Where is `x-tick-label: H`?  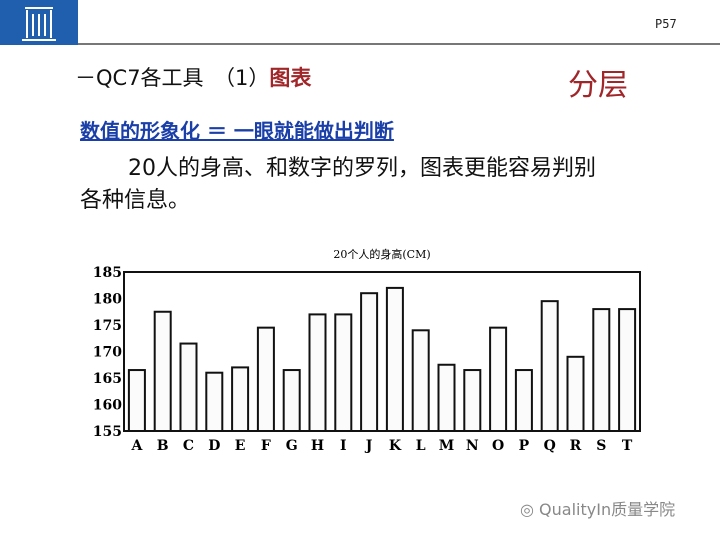 x-tick-label: H is located at coordinates (317, 446).